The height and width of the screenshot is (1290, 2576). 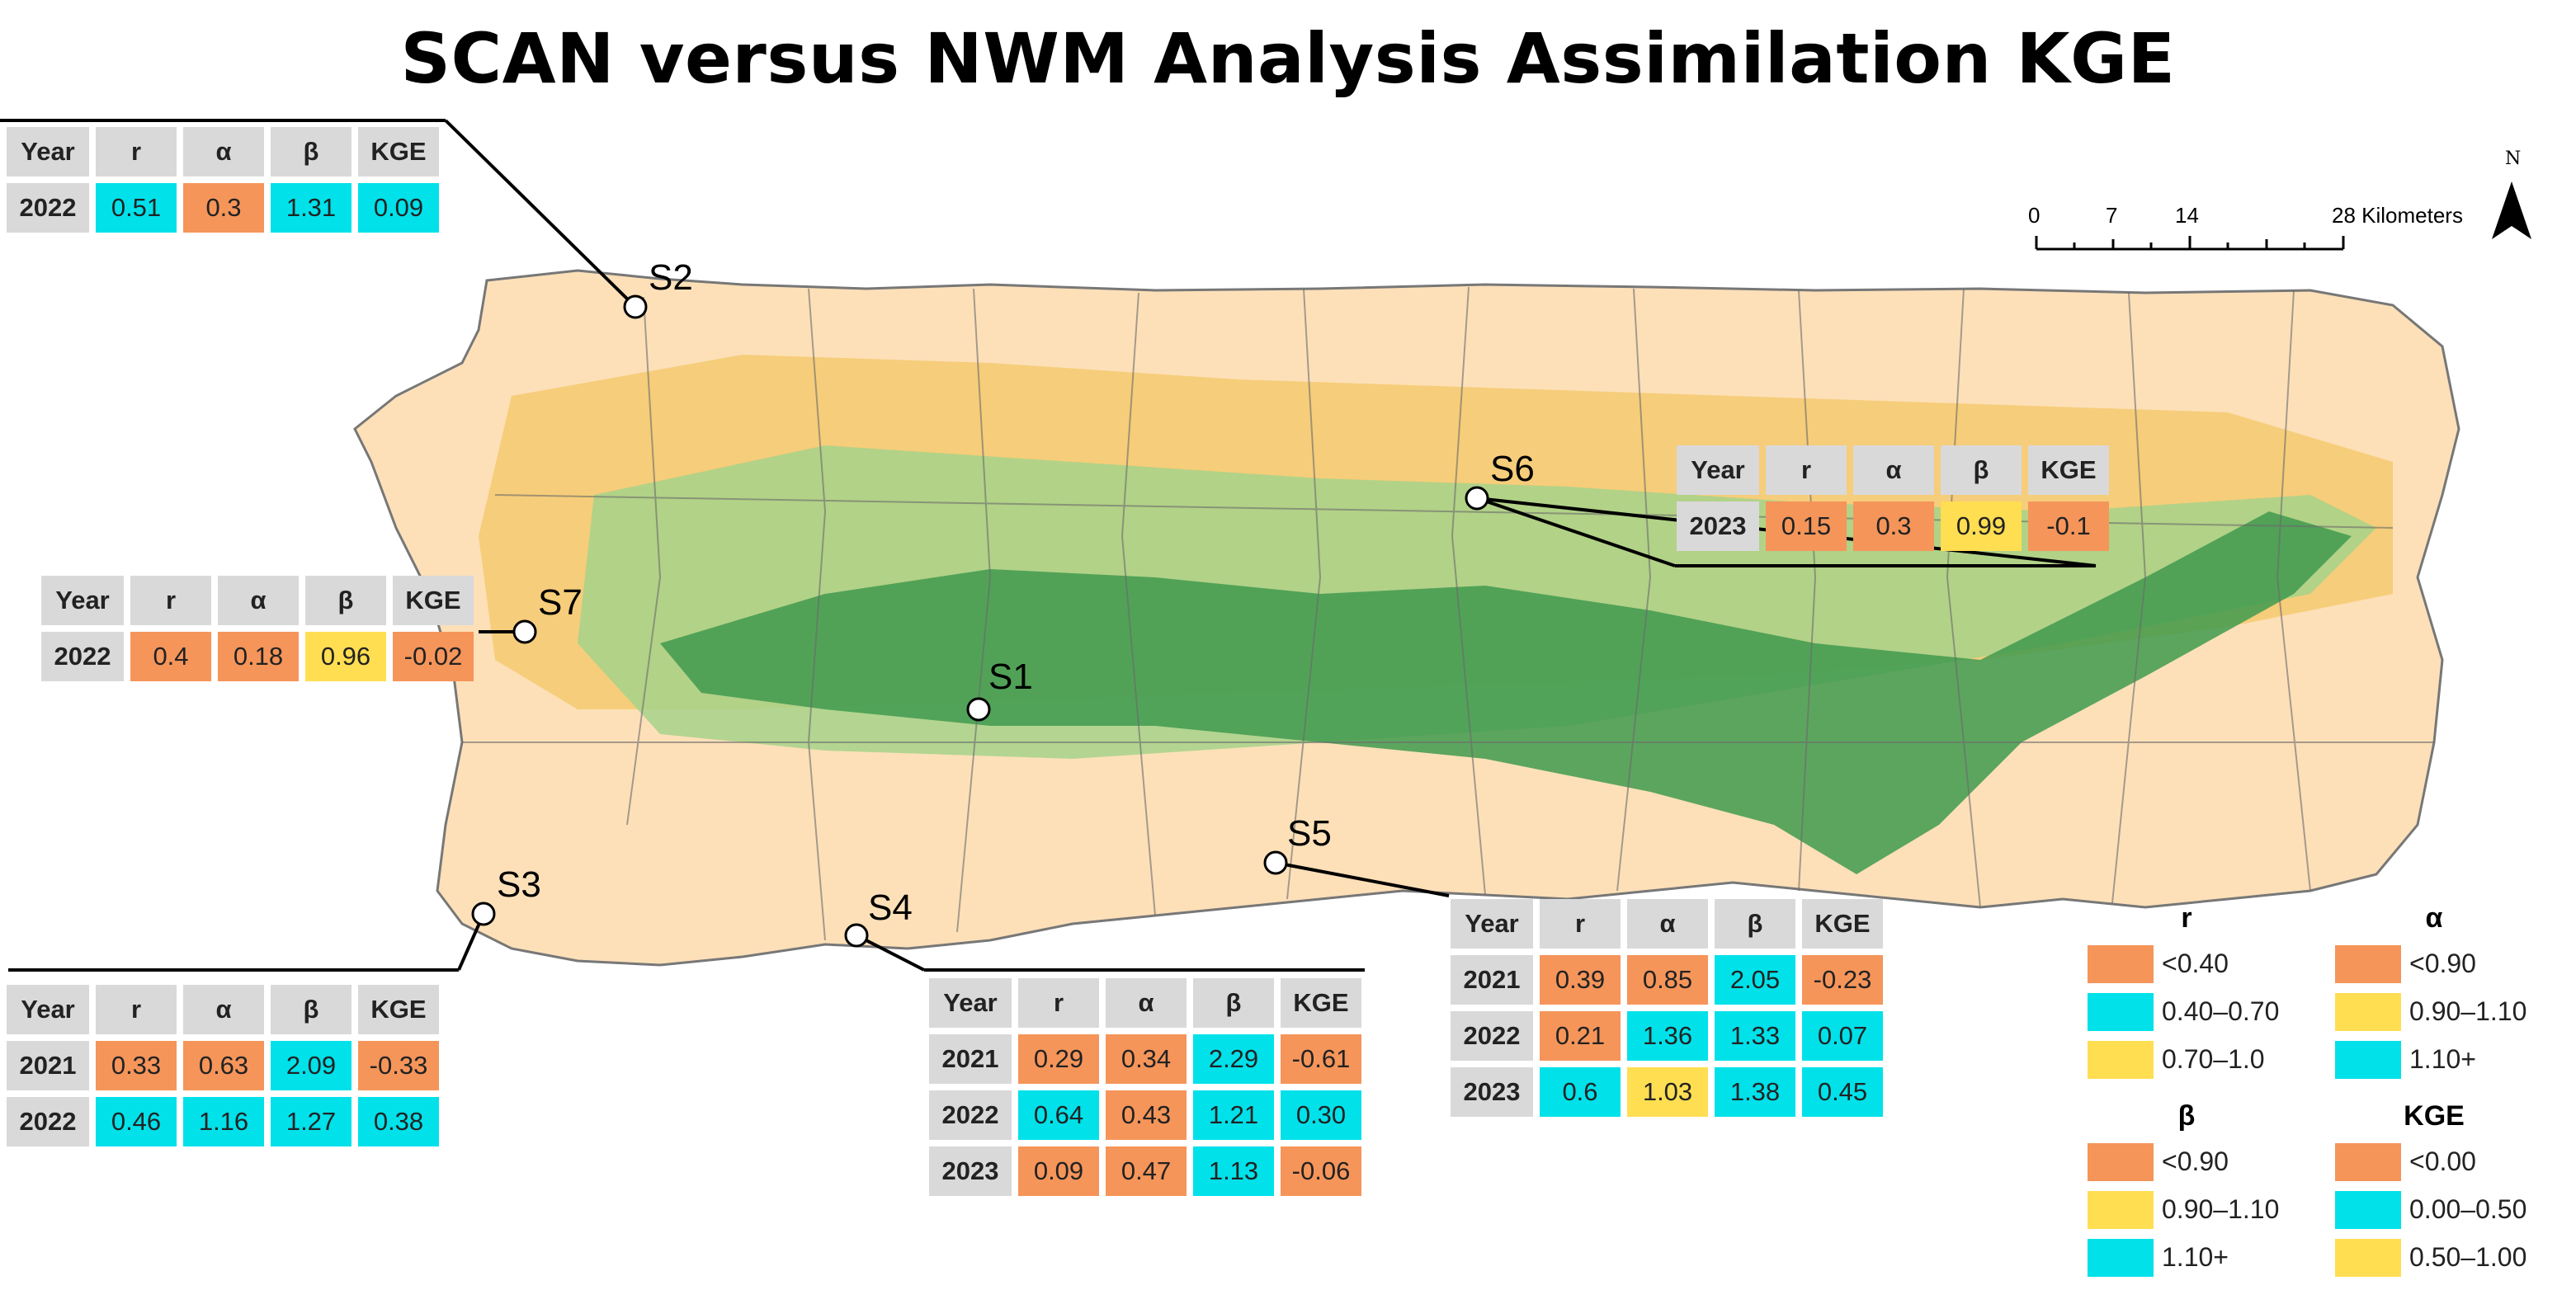 I want to click on legend-title-alpha: α, so click(x=2434, y=918).